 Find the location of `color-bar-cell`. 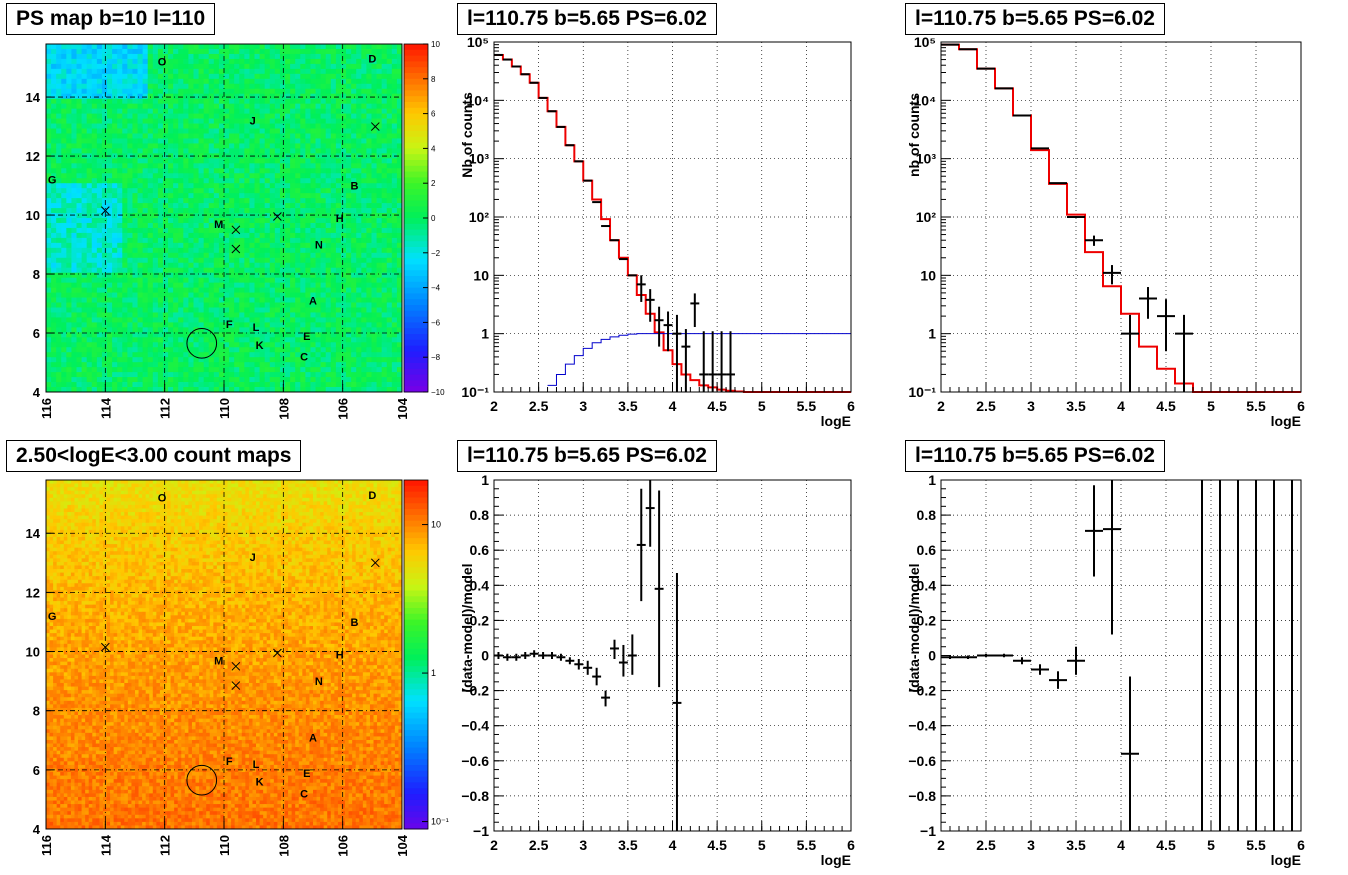

color-bar-cell is located at coordinates (416, 250).